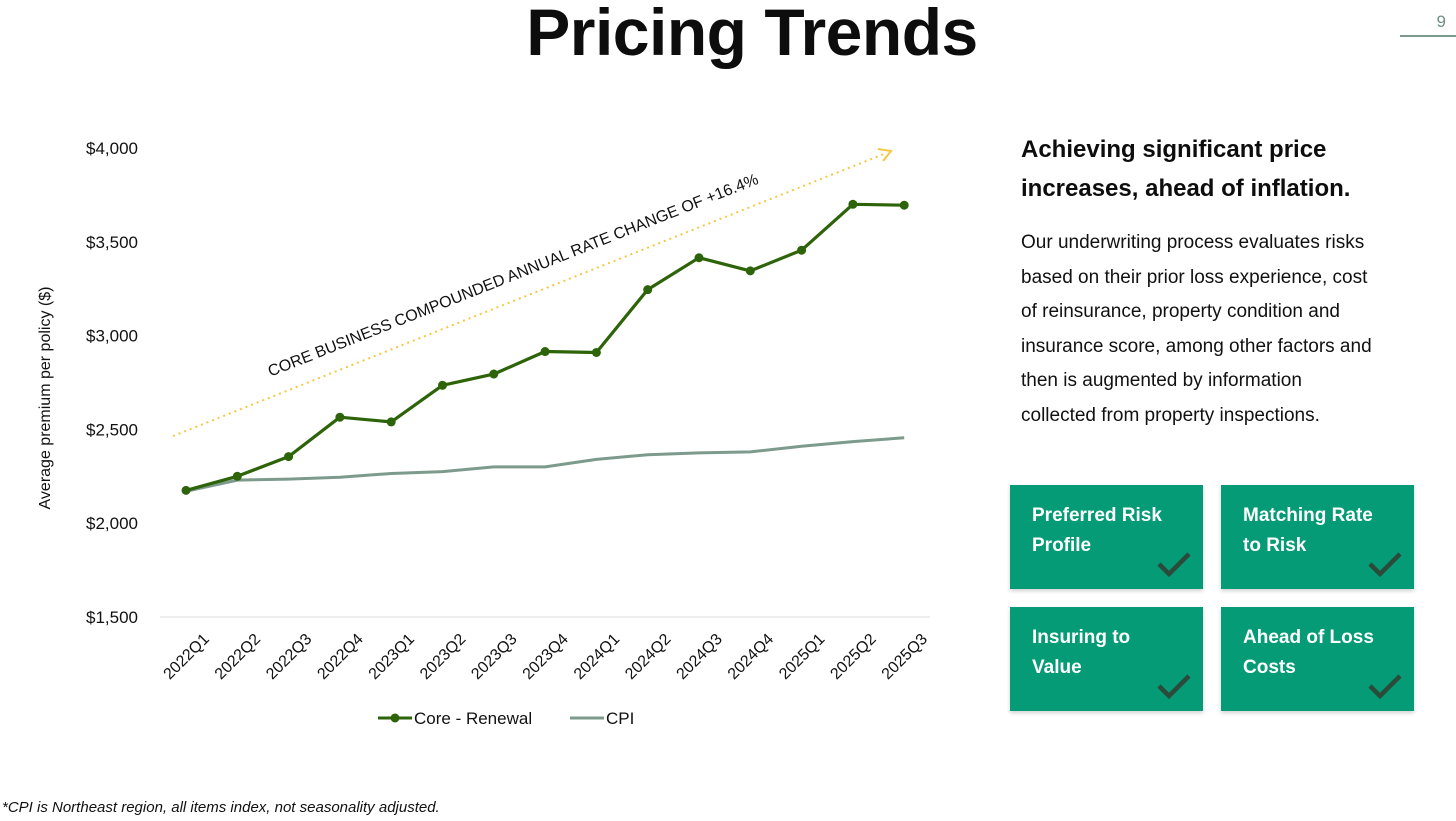  Describe the element at coordinates (1308, 515) in the screenshot. I see `card-label-line-1: Matching Rate` at that location.